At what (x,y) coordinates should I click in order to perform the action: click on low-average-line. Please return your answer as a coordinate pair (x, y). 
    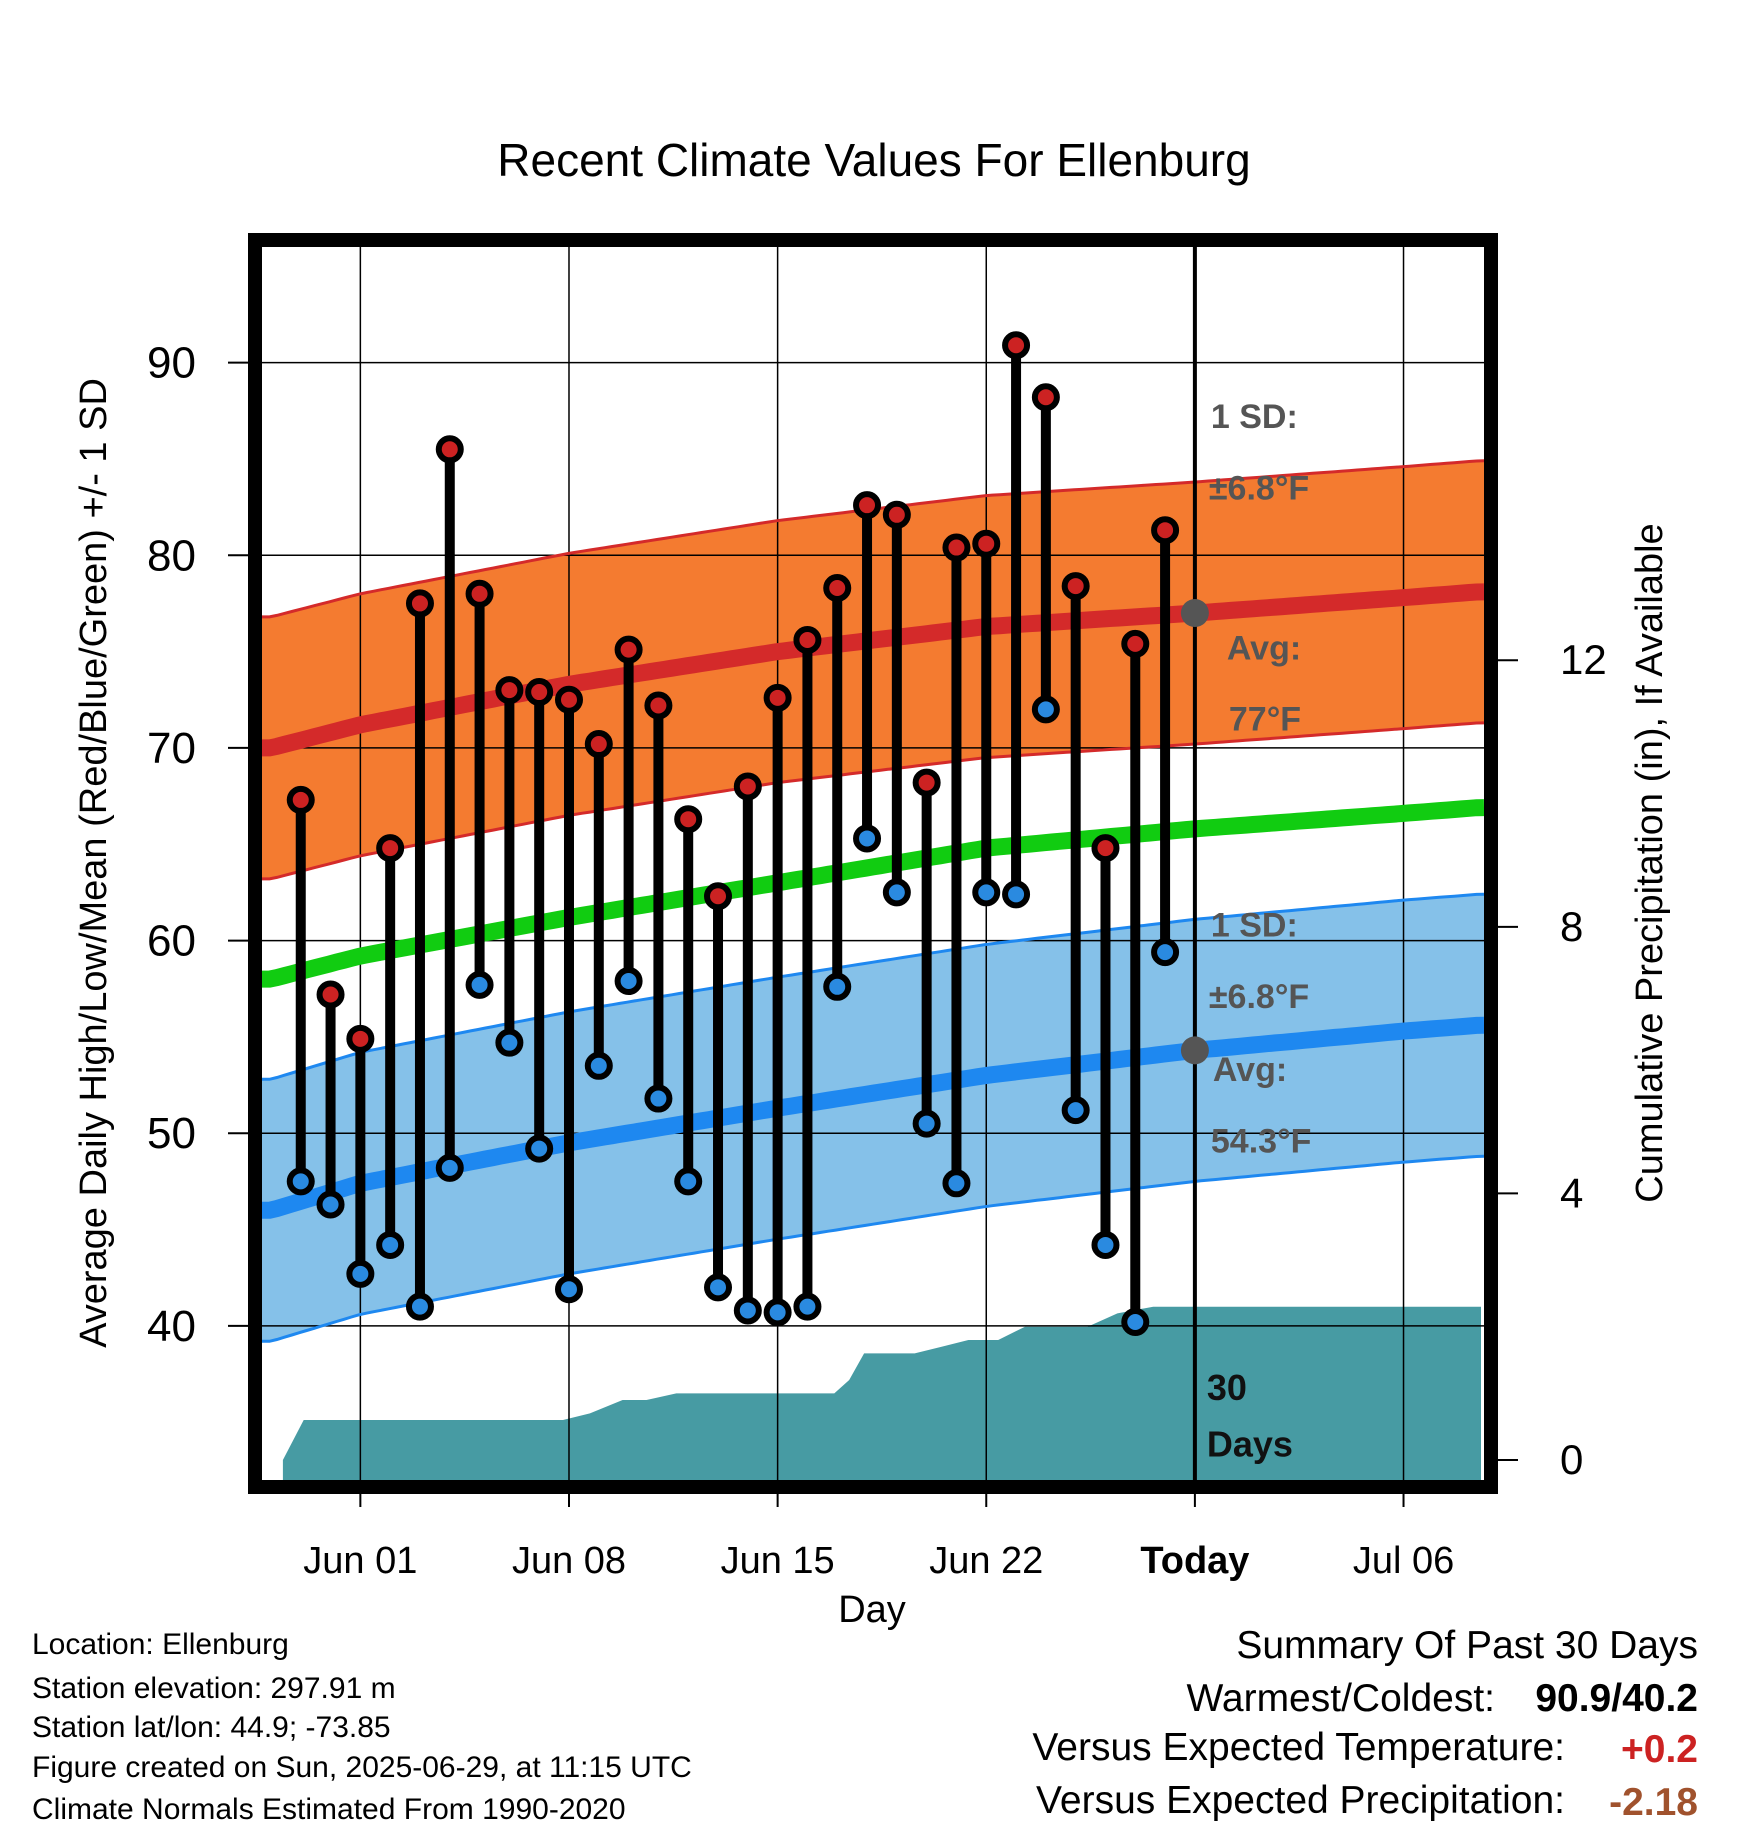
    Looking at the image, I should click on (873, 1117).